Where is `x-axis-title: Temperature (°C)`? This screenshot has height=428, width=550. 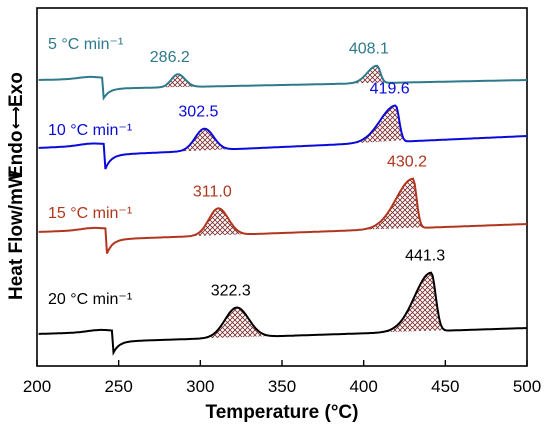
x-axis-title: Temperature (°C) is located at coordinates (282, 412).